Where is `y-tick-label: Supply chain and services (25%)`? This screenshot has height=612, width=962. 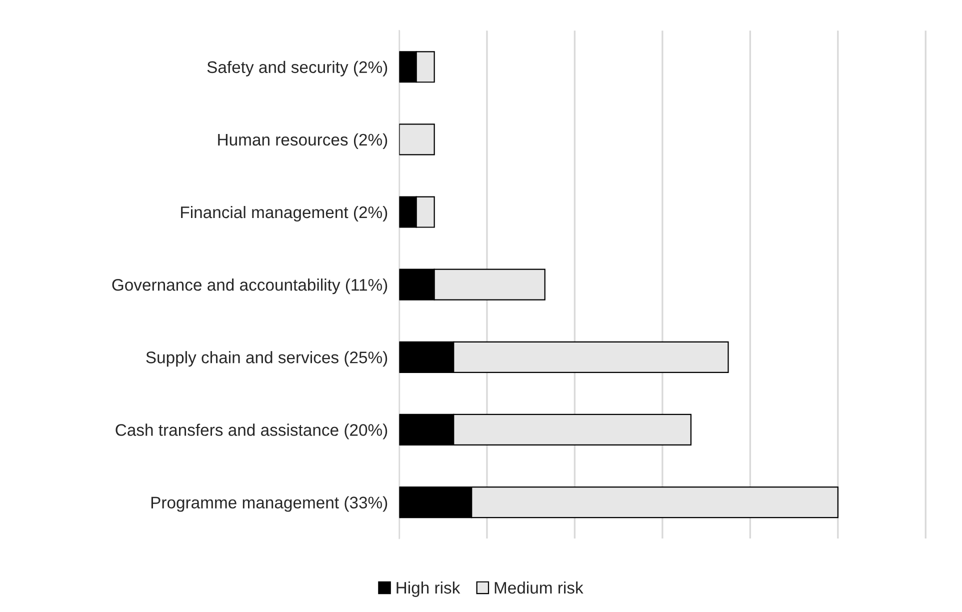
y-tick-label: Supply chain and services (25%) is located at coordinates (267, 359).